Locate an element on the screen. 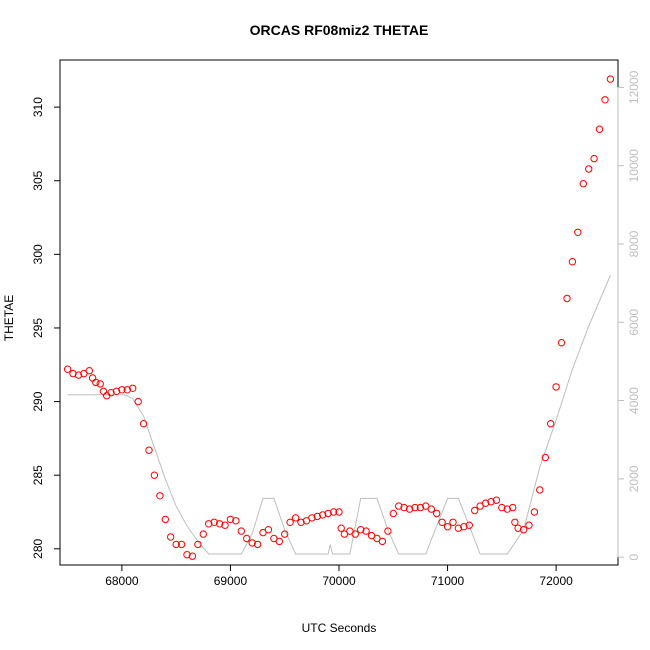  y-tick-label: 300 is located at coordinates (38, 254).